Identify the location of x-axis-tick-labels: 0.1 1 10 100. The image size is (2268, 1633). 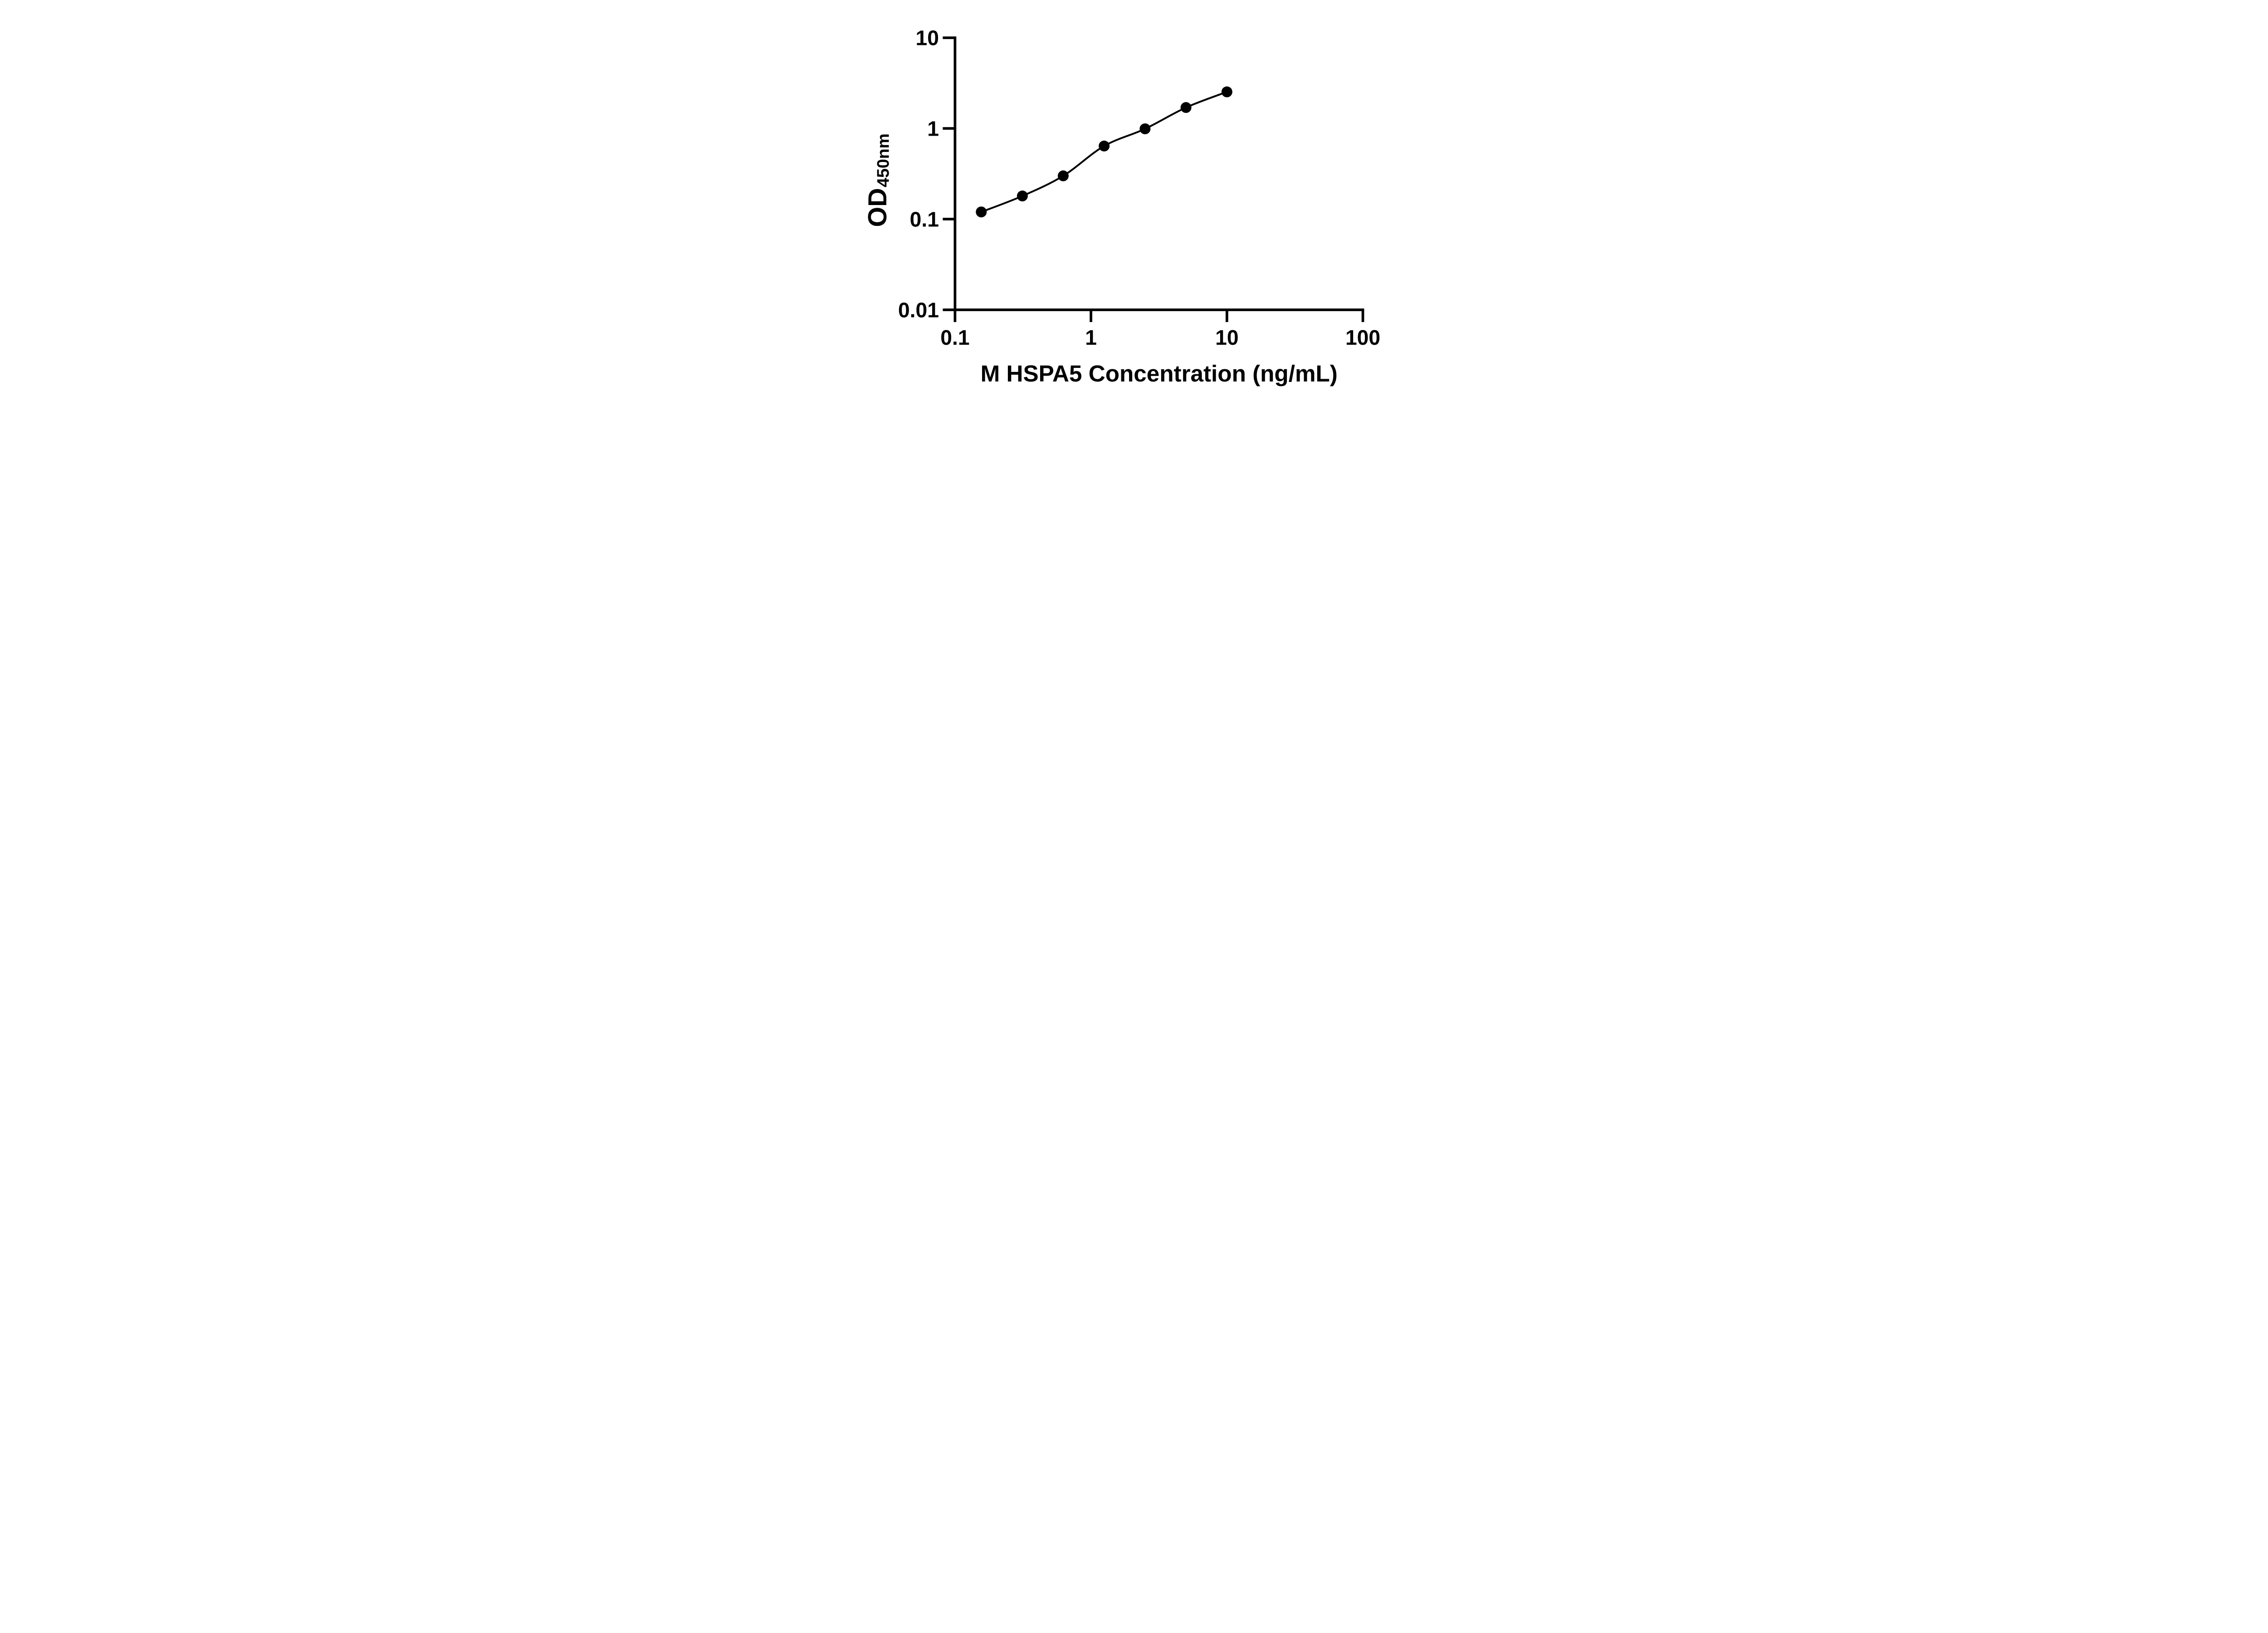
(1160, 337).